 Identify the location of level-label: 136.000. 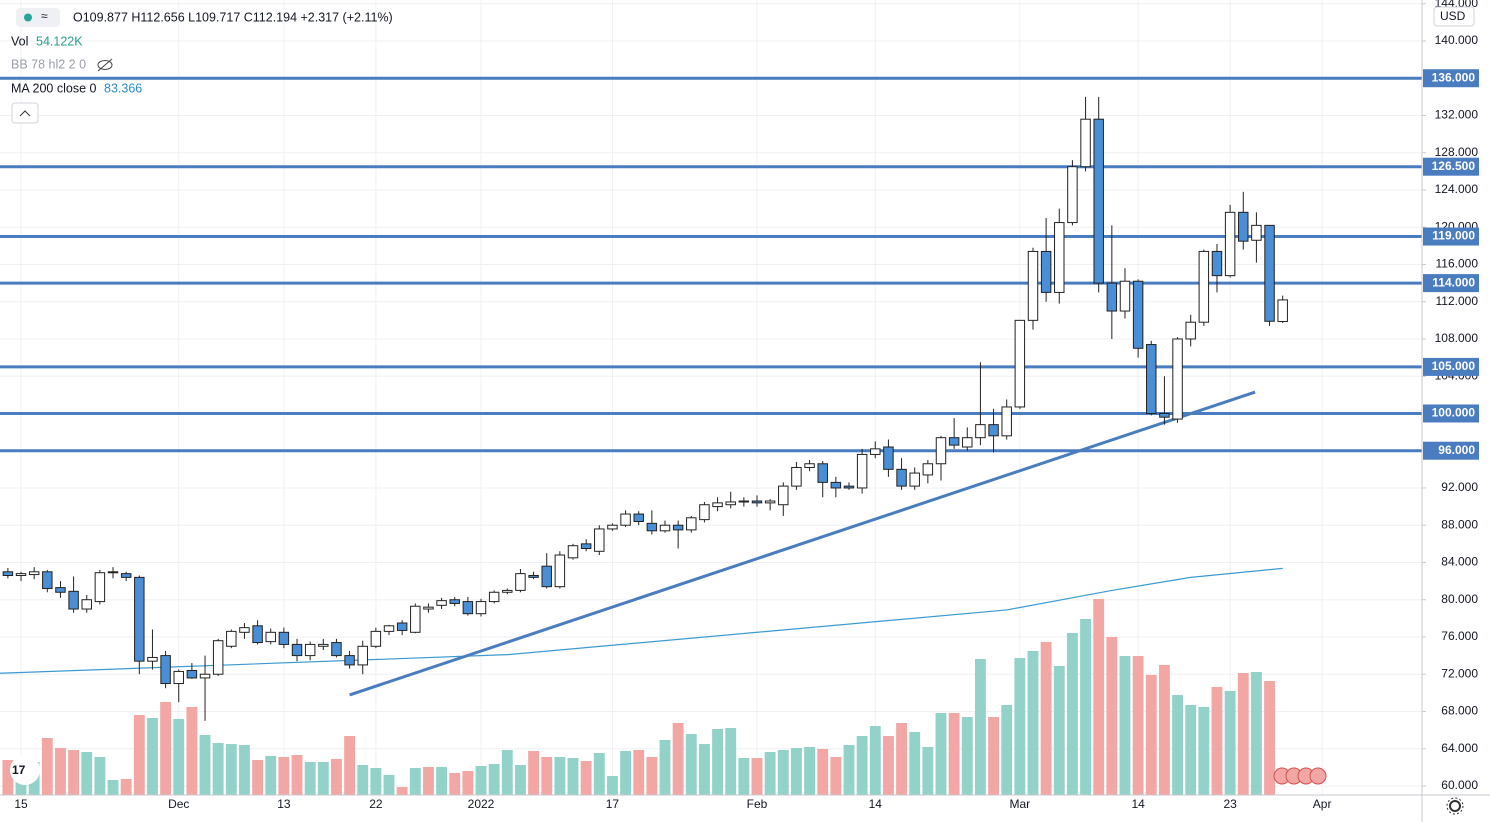
(1454, 77).